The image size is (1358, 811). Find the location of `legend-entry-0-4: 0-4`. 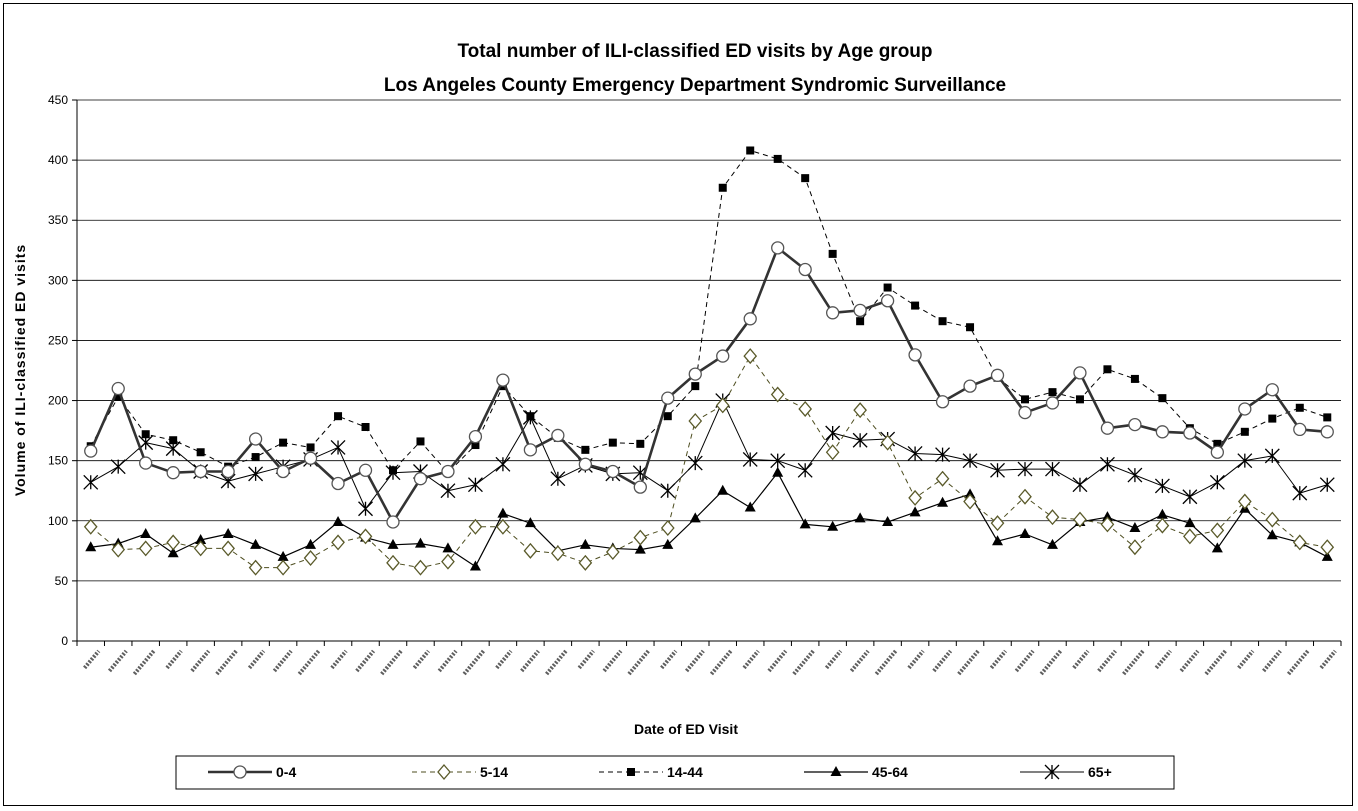

legend-entry-0-4: 0-4 is located at coordinates (252, 772).